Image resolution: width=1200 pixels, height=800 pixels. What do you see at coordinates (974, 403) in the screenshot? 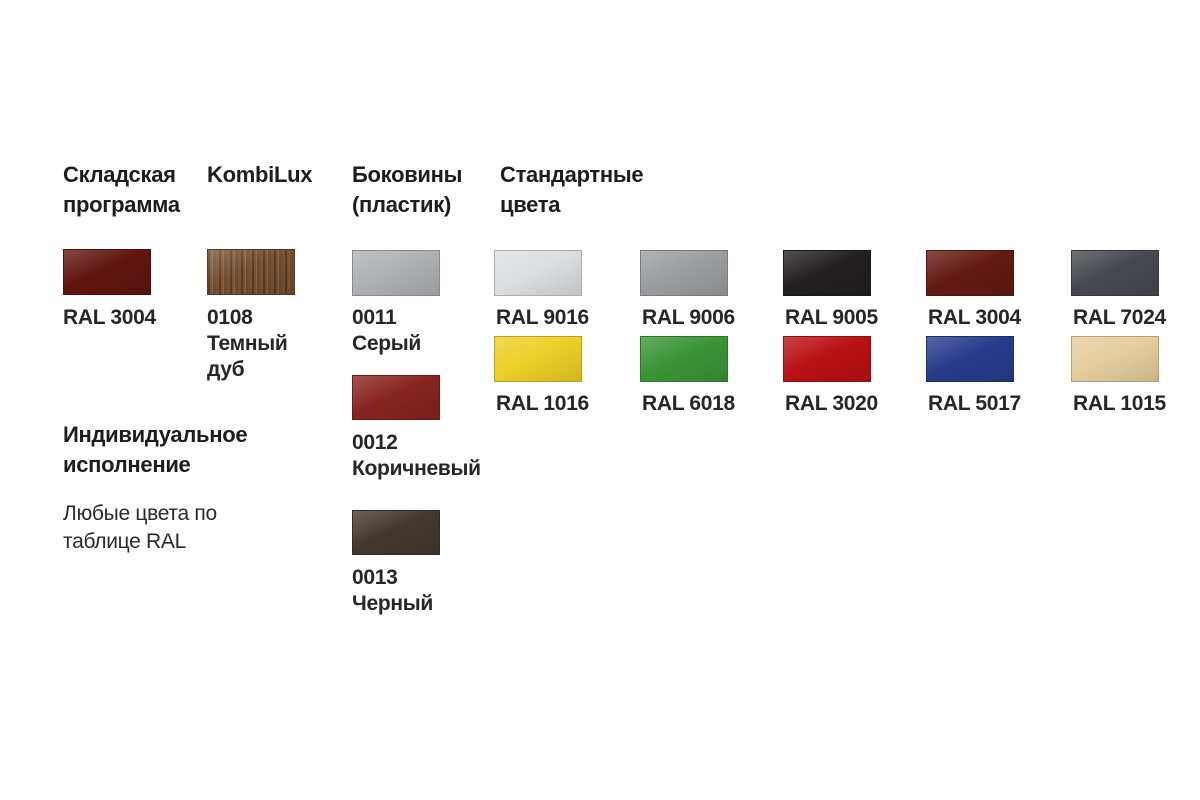
I see `swatch-label: RAL 5017` at bounding box center [974, 403].